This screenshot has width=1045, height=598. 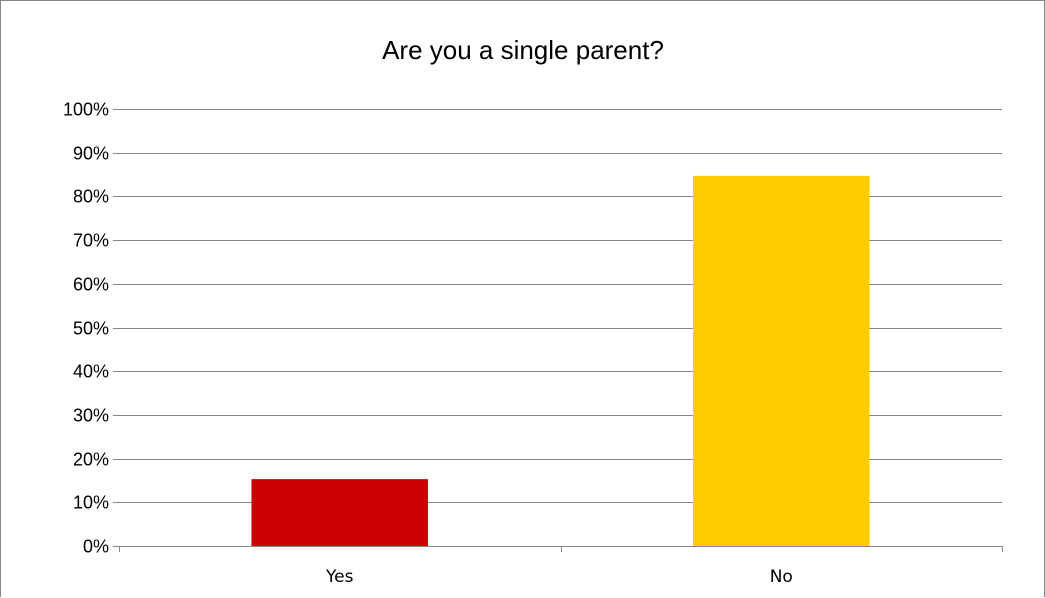 What do you see at coordinates (523, 50) in the screenshot?
I see `chart-title: Are you a single parent?` at bounding box center [523, 50].